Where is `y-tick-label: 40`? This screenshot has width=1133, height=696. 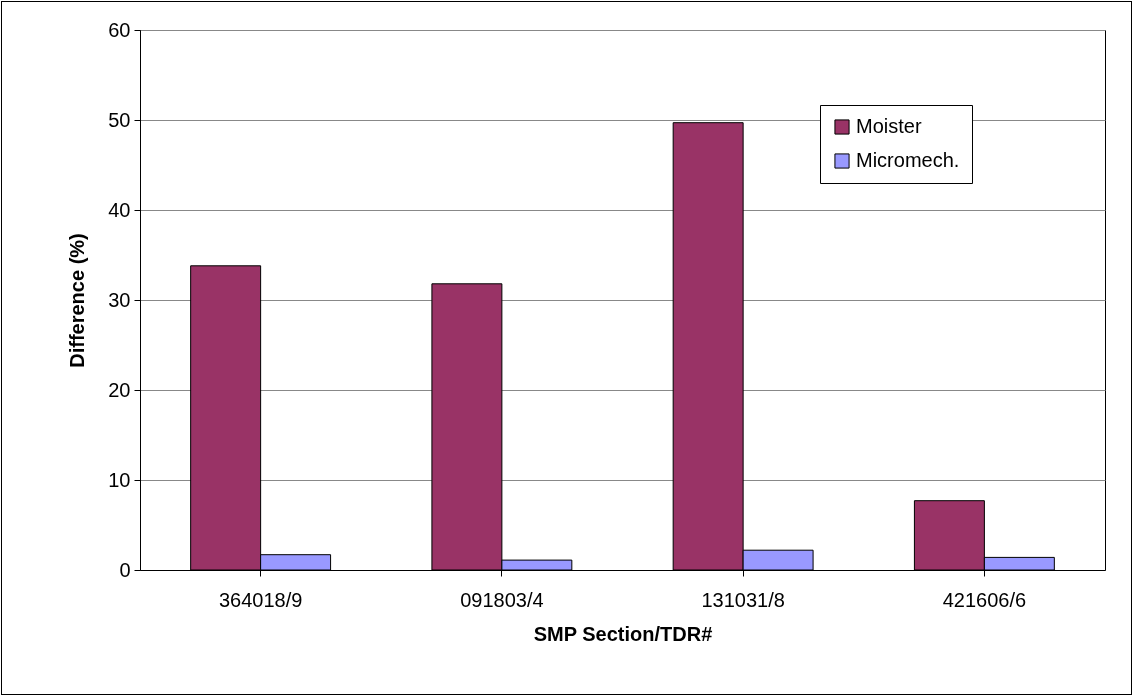 y-tick-label: 40 is located at coordinates (119, 209).